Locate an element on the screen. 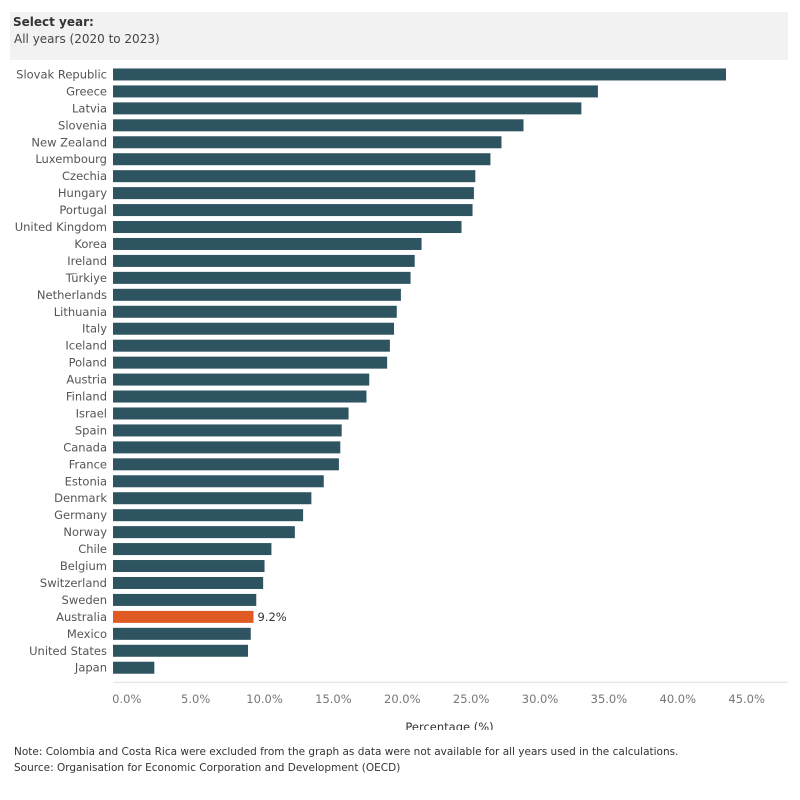 Image resolution: width=800 pixels, height=800 pixels. x-tick-label: 40.0% is located at coordinates (678, 699).